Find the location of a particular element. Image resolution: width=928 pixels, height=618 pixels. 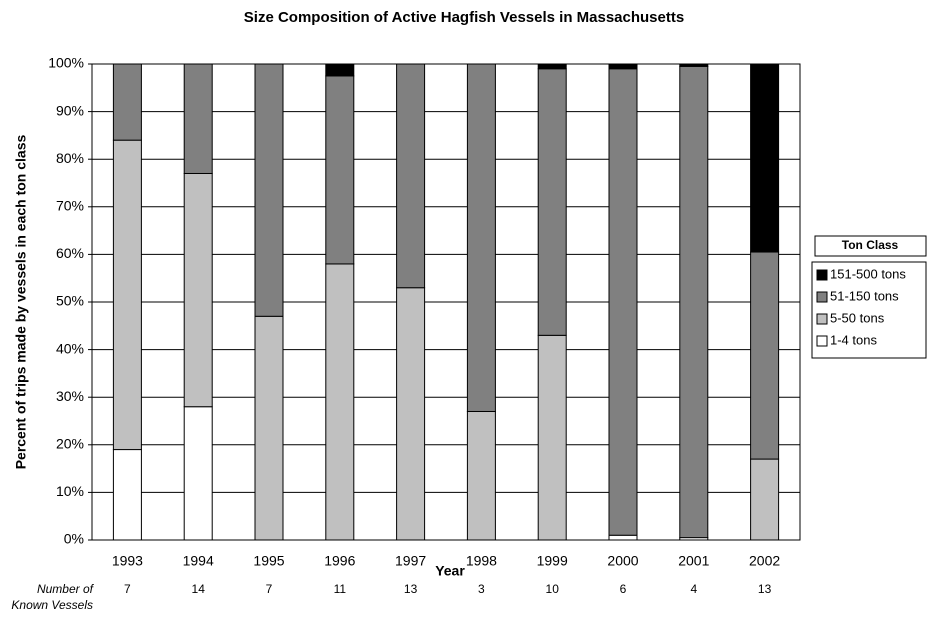

legend-label: 51-150 tons is located at coordinates (864, 295).